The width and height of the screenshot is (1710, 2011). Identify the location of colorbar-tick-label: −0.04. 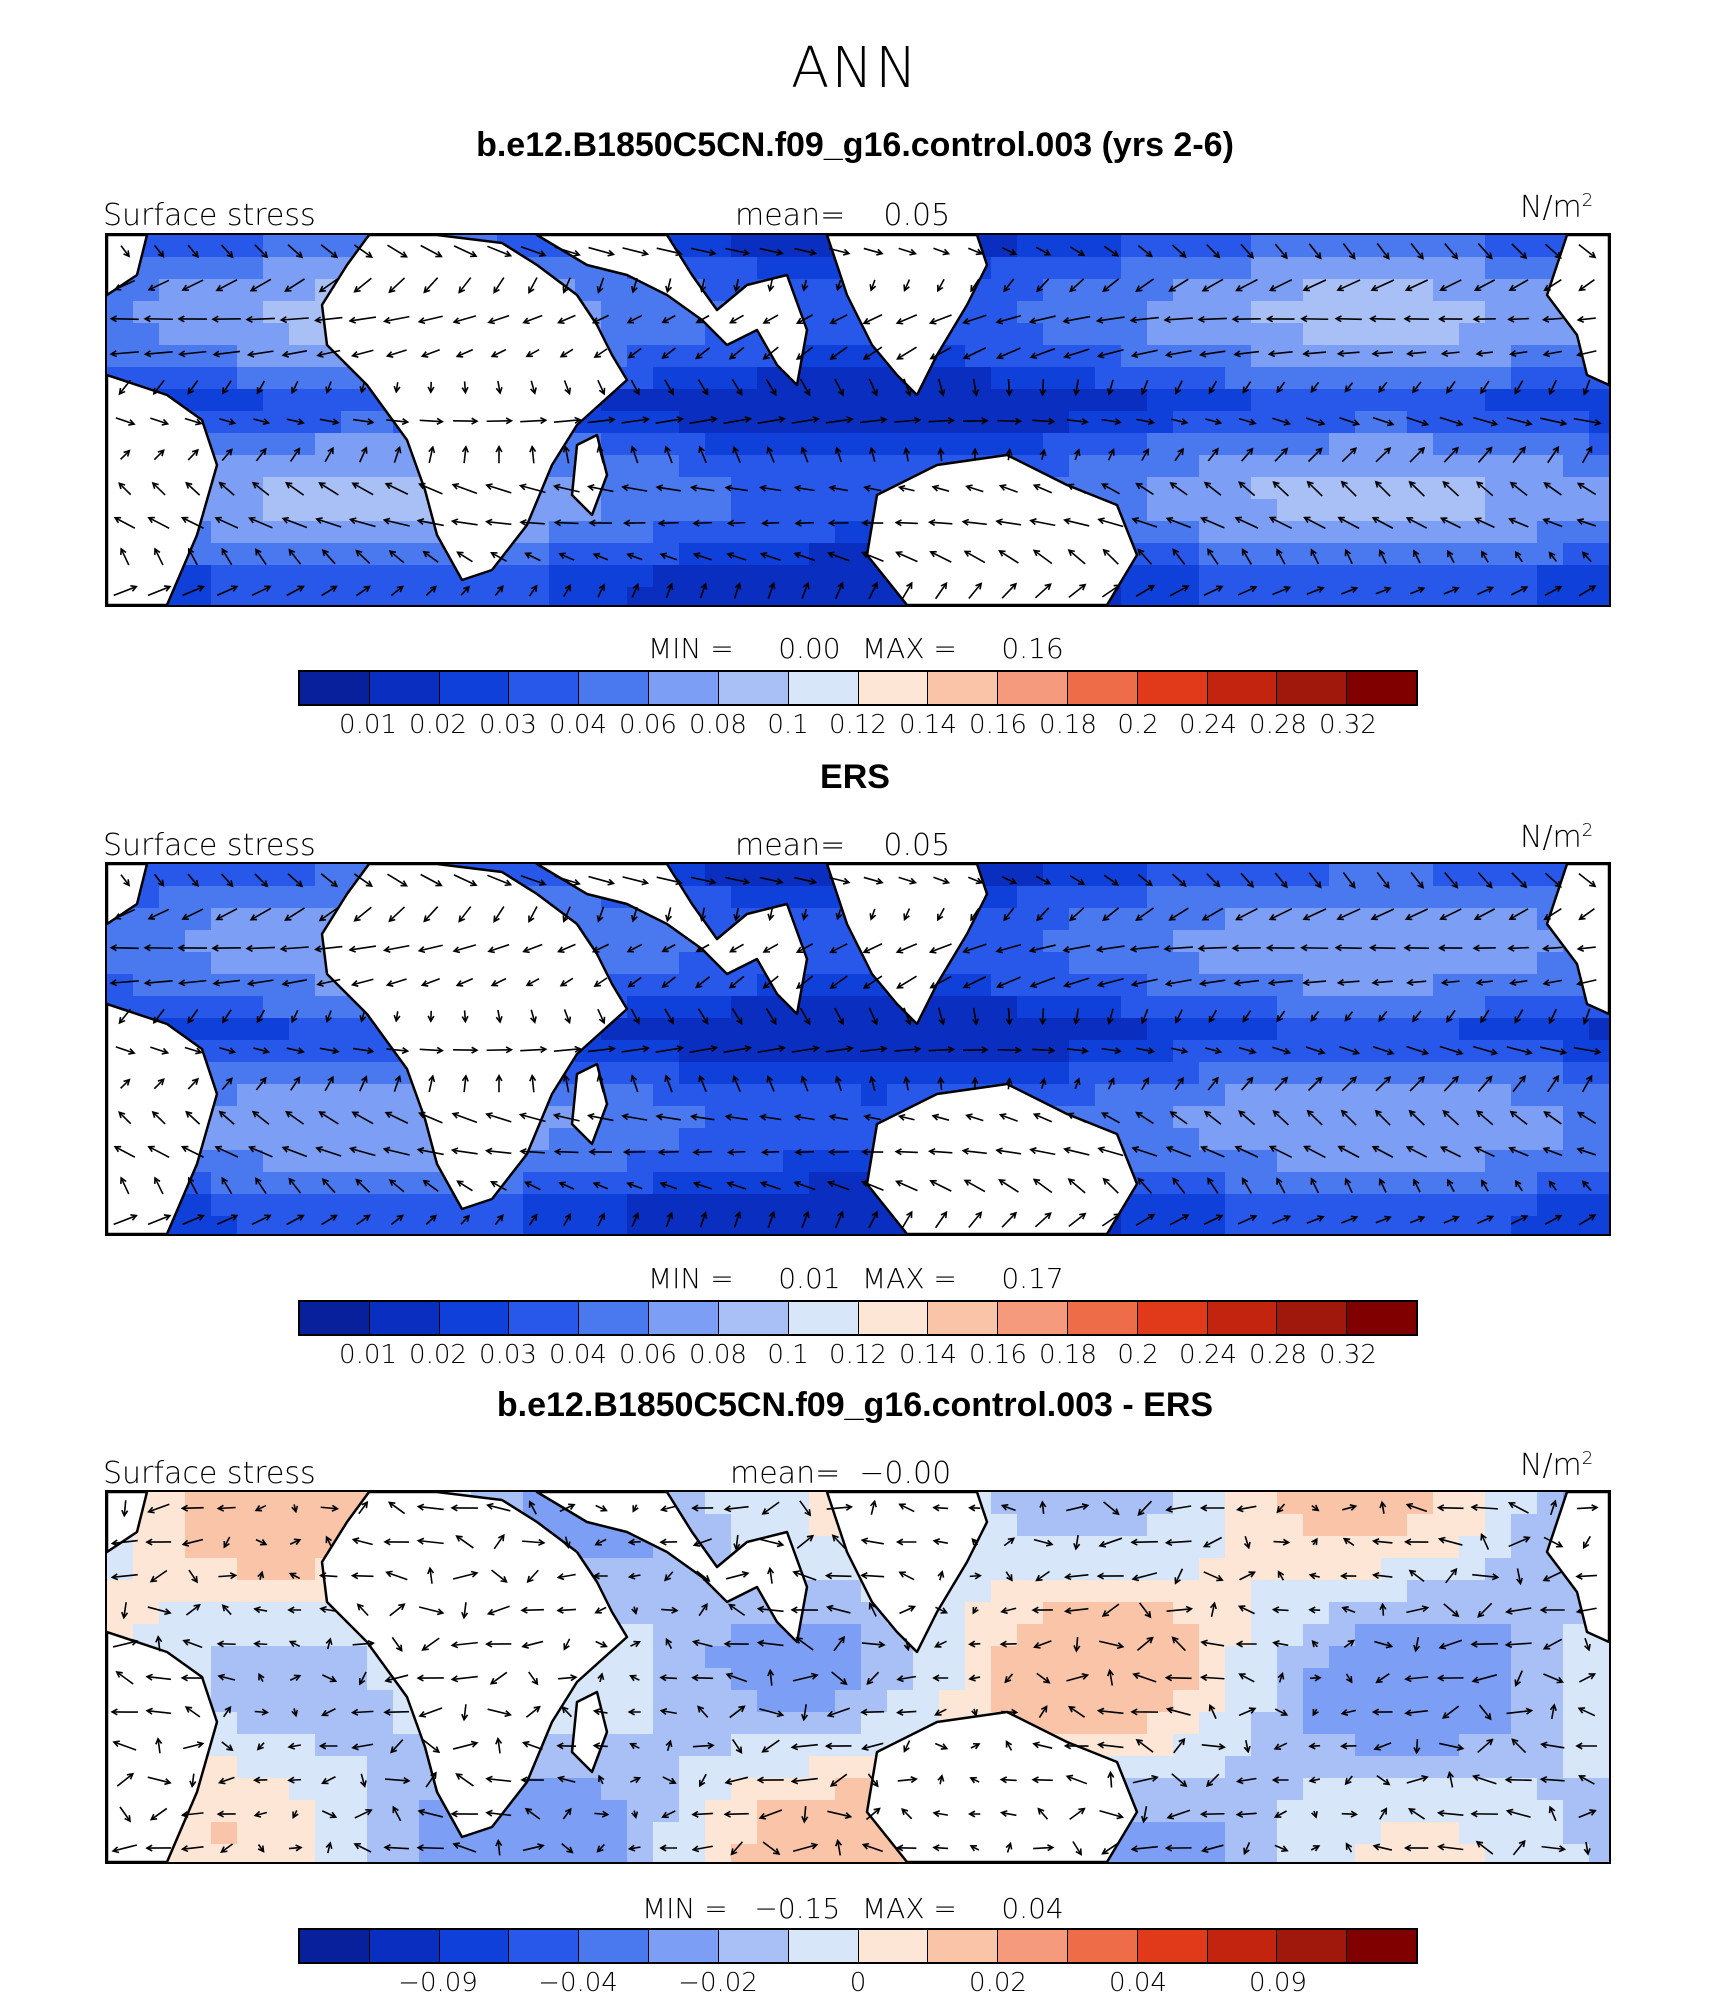
(578, 1983).